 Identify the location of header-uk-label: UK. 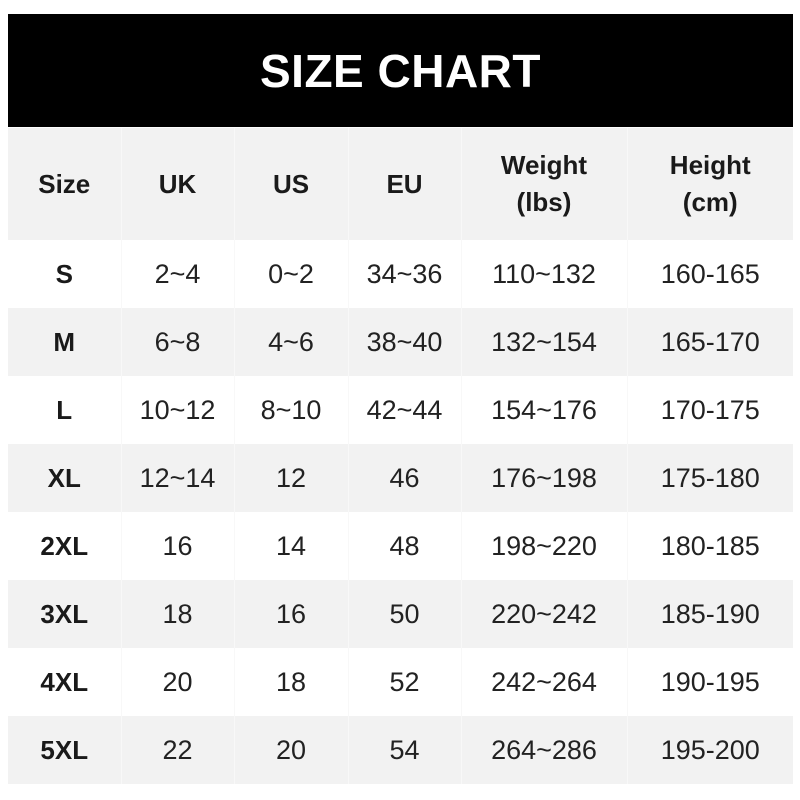
(177, 183).